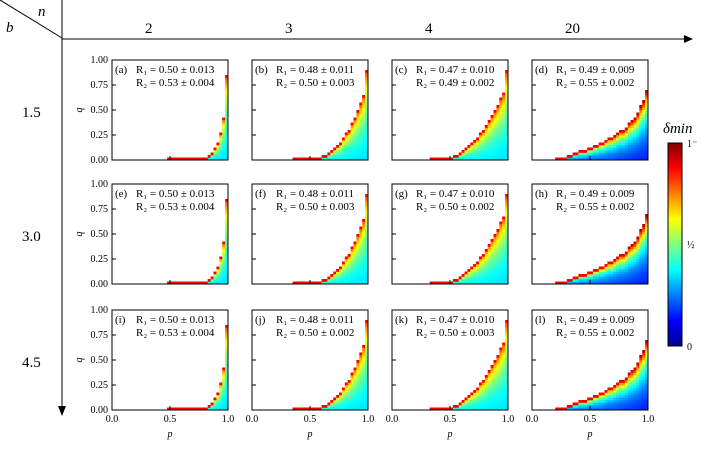  Describe the element at coordinates (260, 320) in the screenshot. I see `panel-tag: (j)` at that location.